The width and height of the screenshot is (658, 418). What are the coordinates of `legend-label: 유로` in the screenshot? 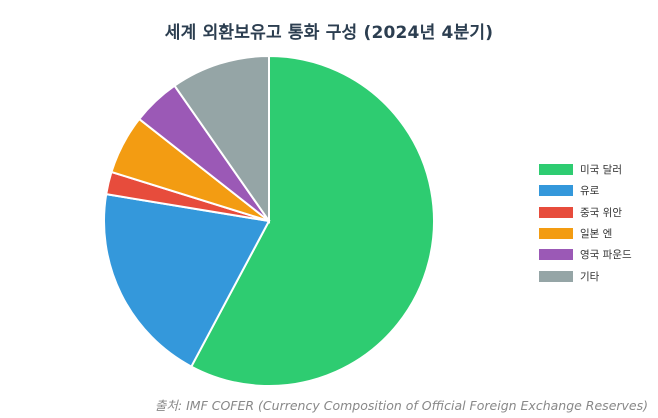 It's located at (590, 191).